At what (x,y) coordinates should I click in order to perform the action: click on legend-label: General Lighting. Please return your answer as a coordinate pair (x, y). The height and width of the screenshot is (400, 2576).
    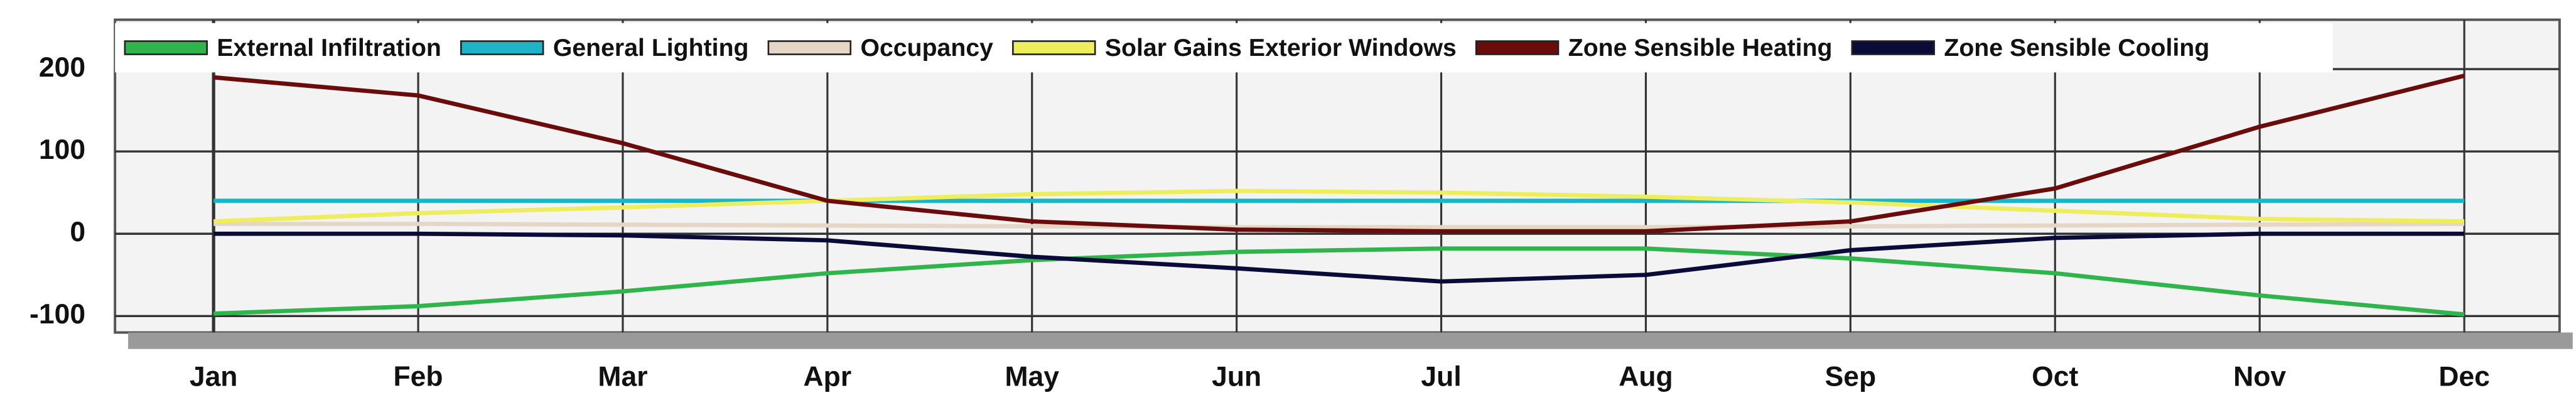
    Looking at the image, I should click on (651, 48).